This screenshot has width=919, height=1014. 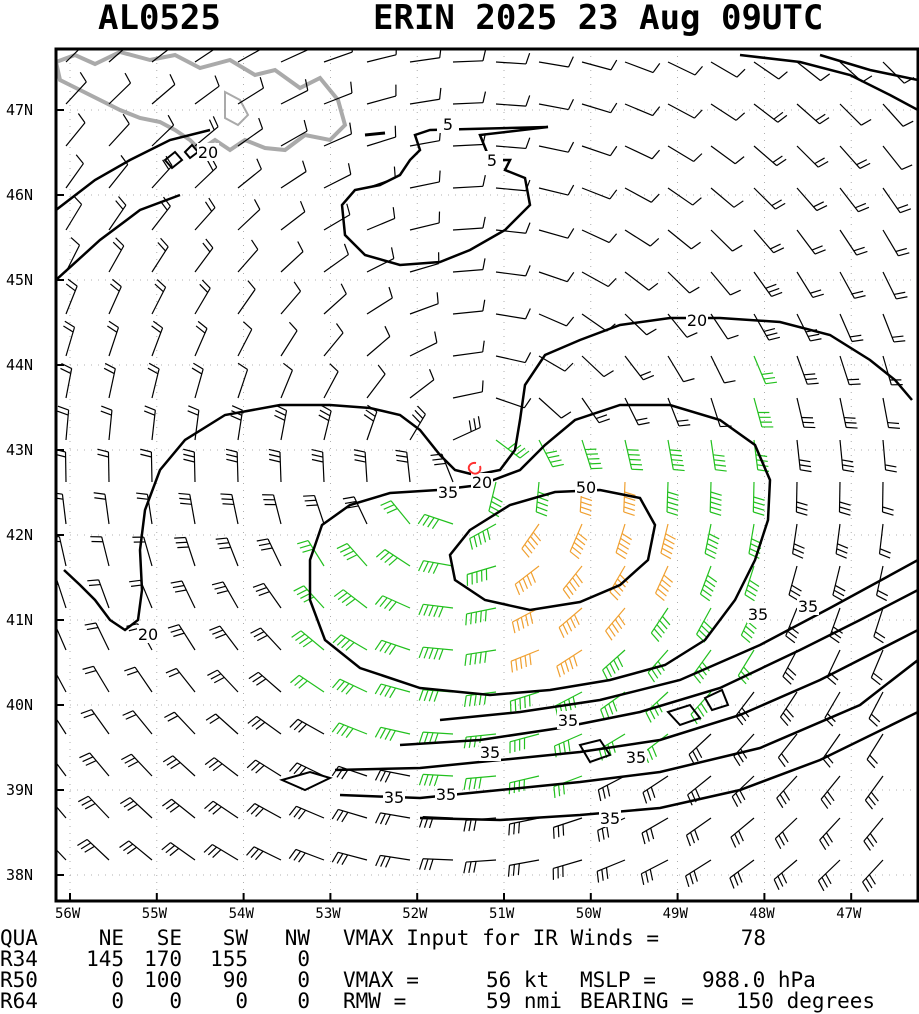 I want to click on lat-label: 38N, so click(x=20, y=875).